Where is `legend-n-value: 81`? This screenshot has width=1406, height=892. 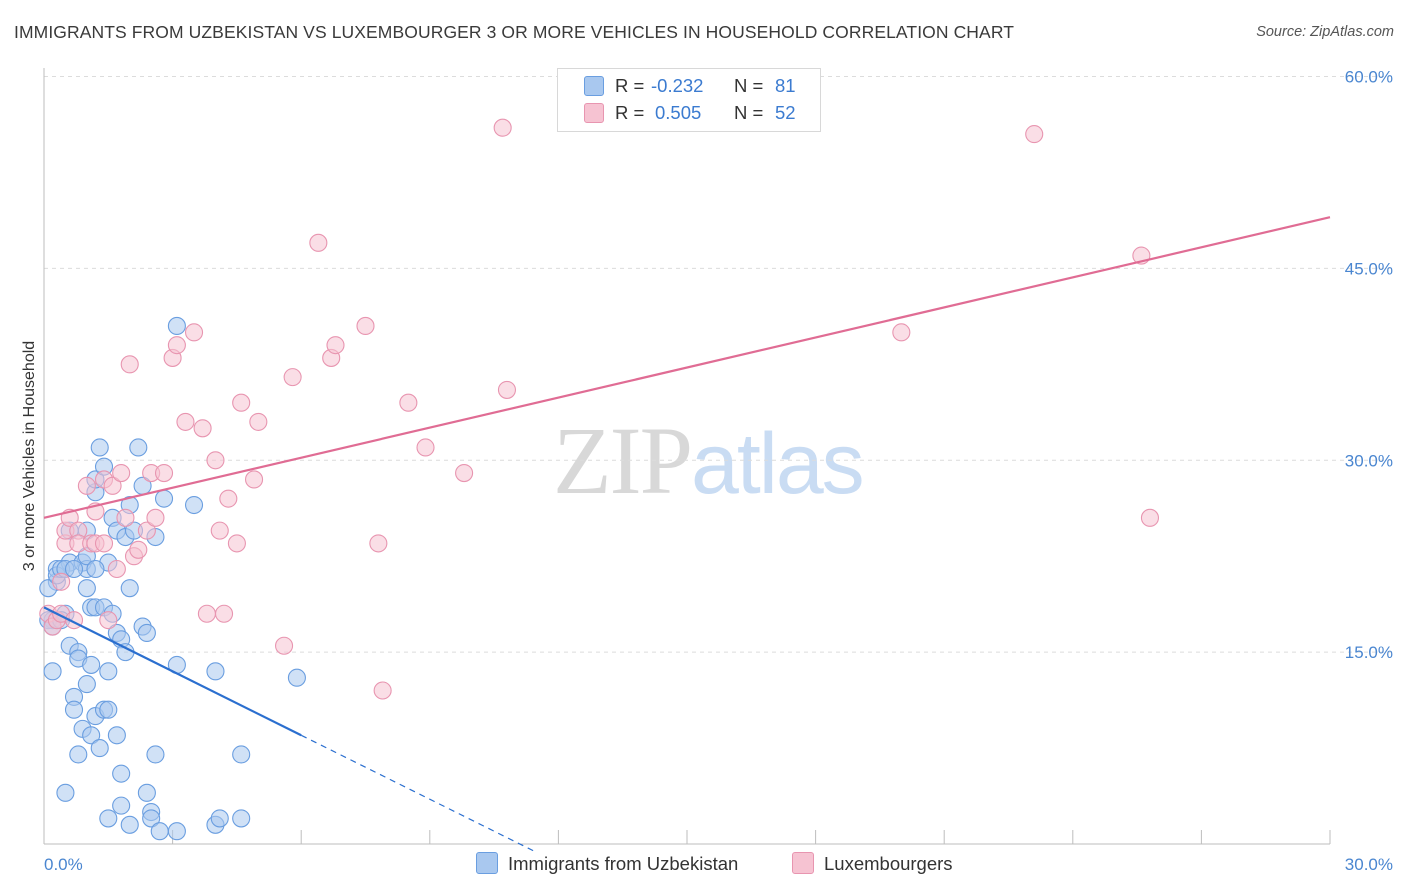
legend-n-value: 81 is located at coordinates (785, 85).